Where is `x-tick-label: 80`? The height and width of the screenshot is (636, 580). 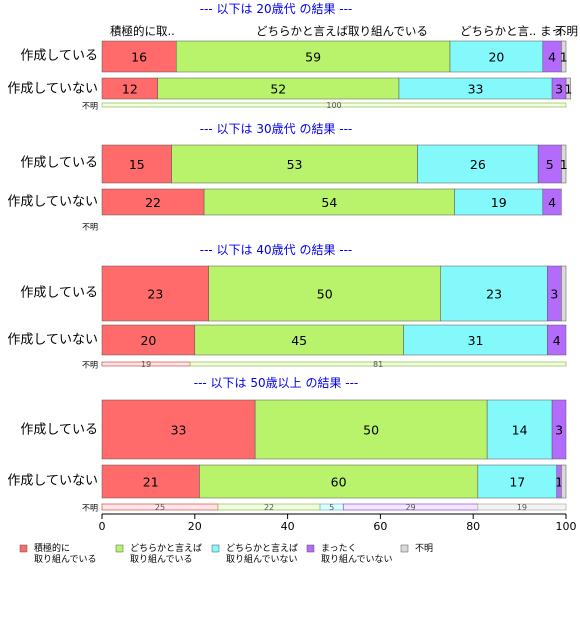 x-tick-label: 80 is located at coordinates (473, 526).